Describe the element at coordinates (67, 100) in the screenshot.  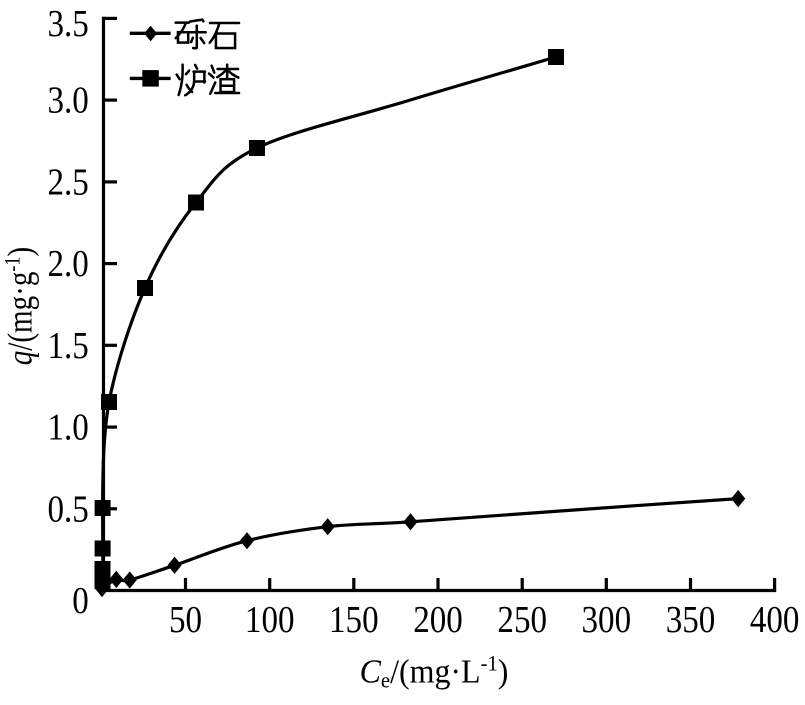
I see `svg-text: 3.0` at that location.